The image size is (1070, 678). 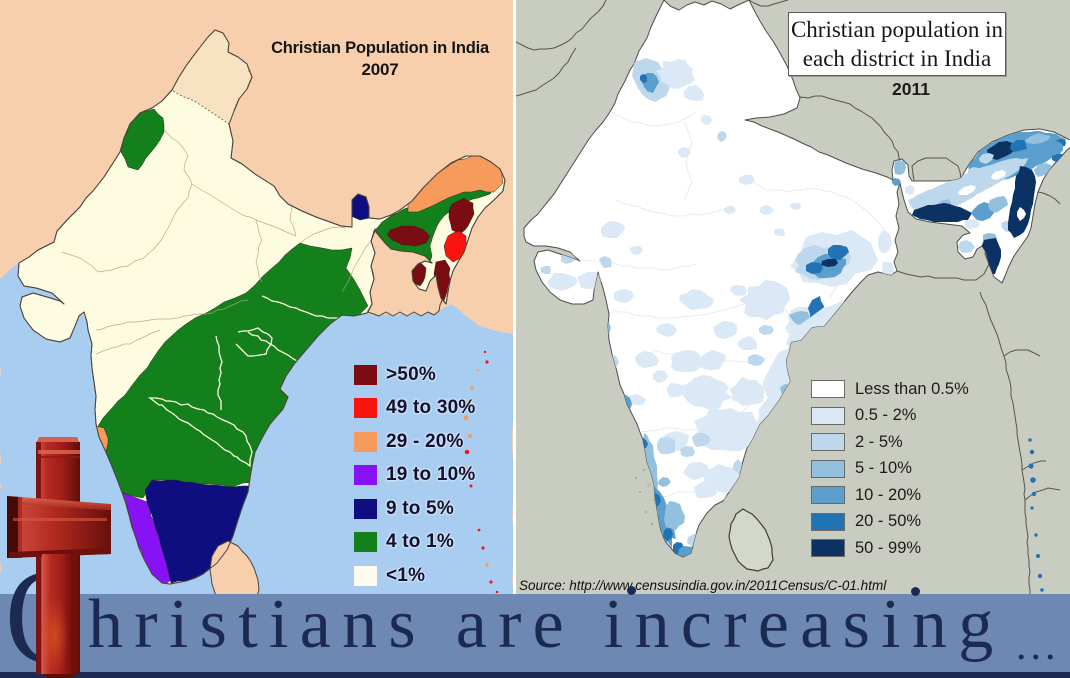 I want to click on legend-label: 0.5 - 2%, so click(x=886, y=415).